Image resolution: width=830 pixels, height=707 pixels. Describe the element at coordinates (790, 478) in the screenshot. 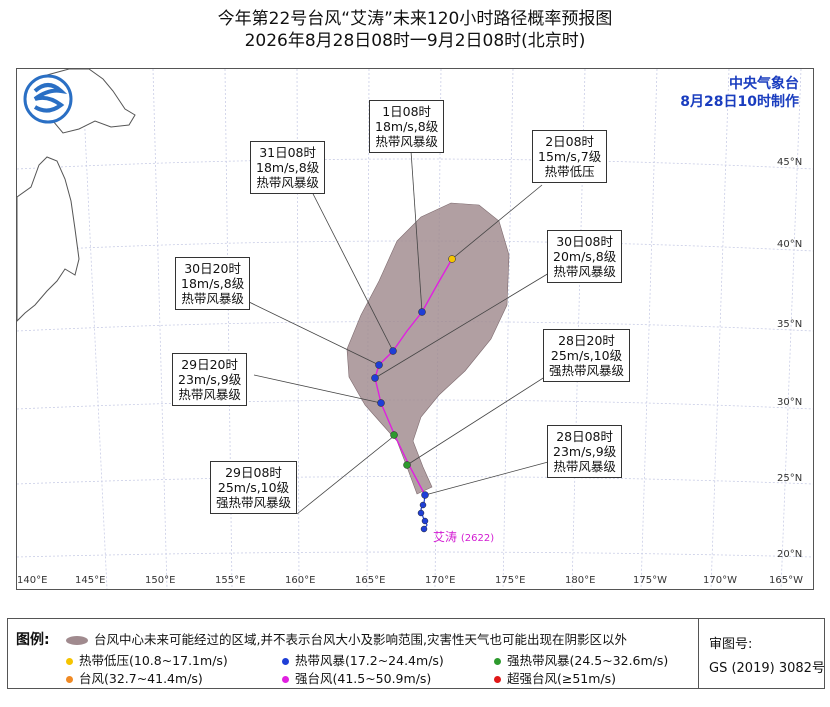

I see `y-label-25n: 25°N` at that location.